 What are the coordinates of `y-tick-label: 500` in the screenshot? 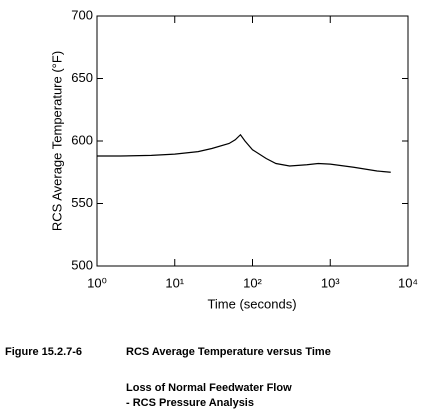 It's located at (82, 264).